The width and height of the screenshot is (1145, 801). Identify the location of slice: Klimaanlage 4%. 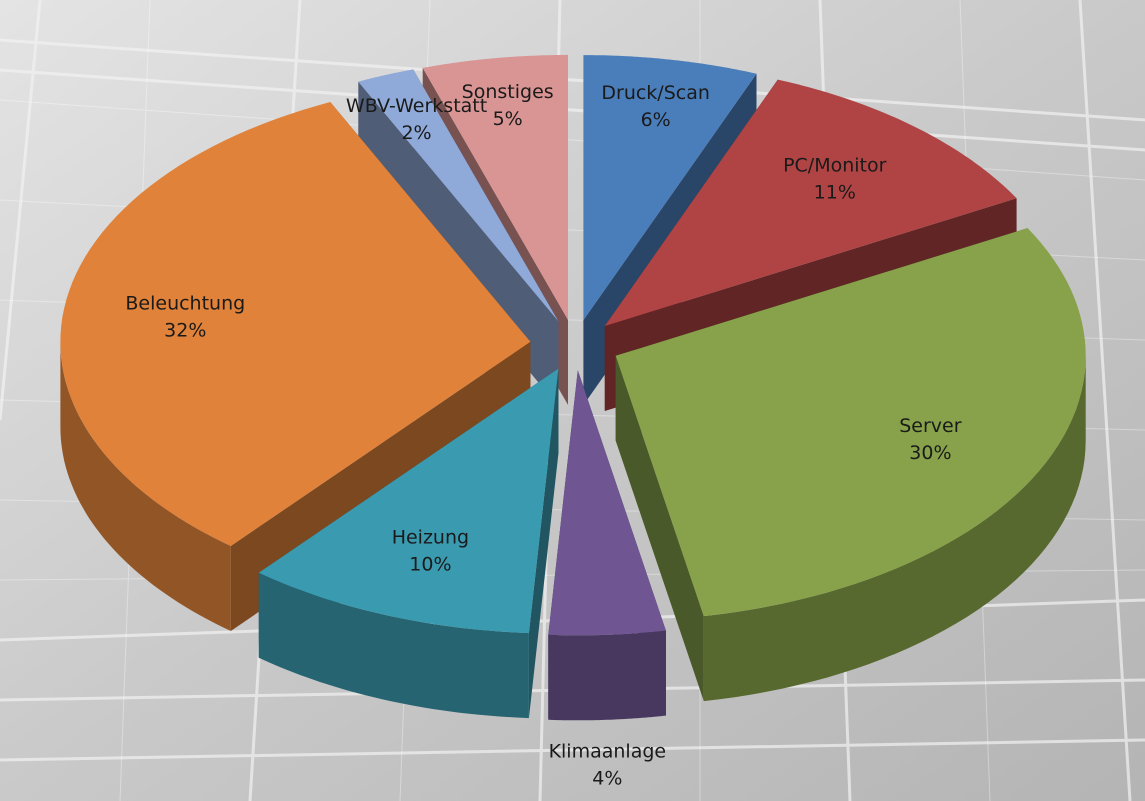
(607, 579).